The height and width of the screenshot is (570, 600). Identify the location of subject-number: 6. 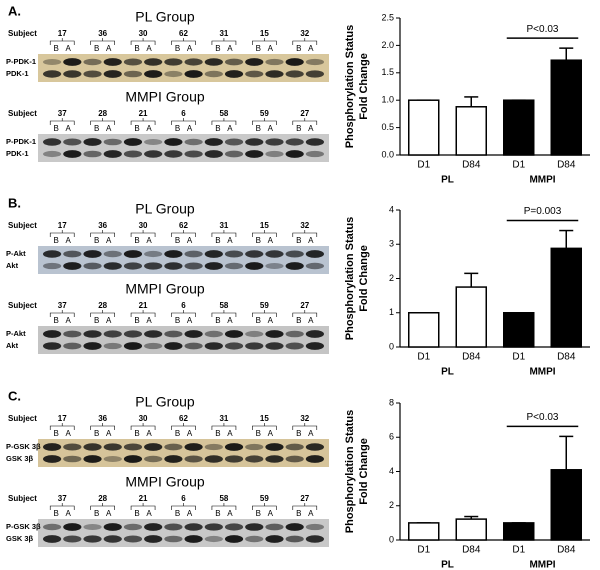
(183, 498).